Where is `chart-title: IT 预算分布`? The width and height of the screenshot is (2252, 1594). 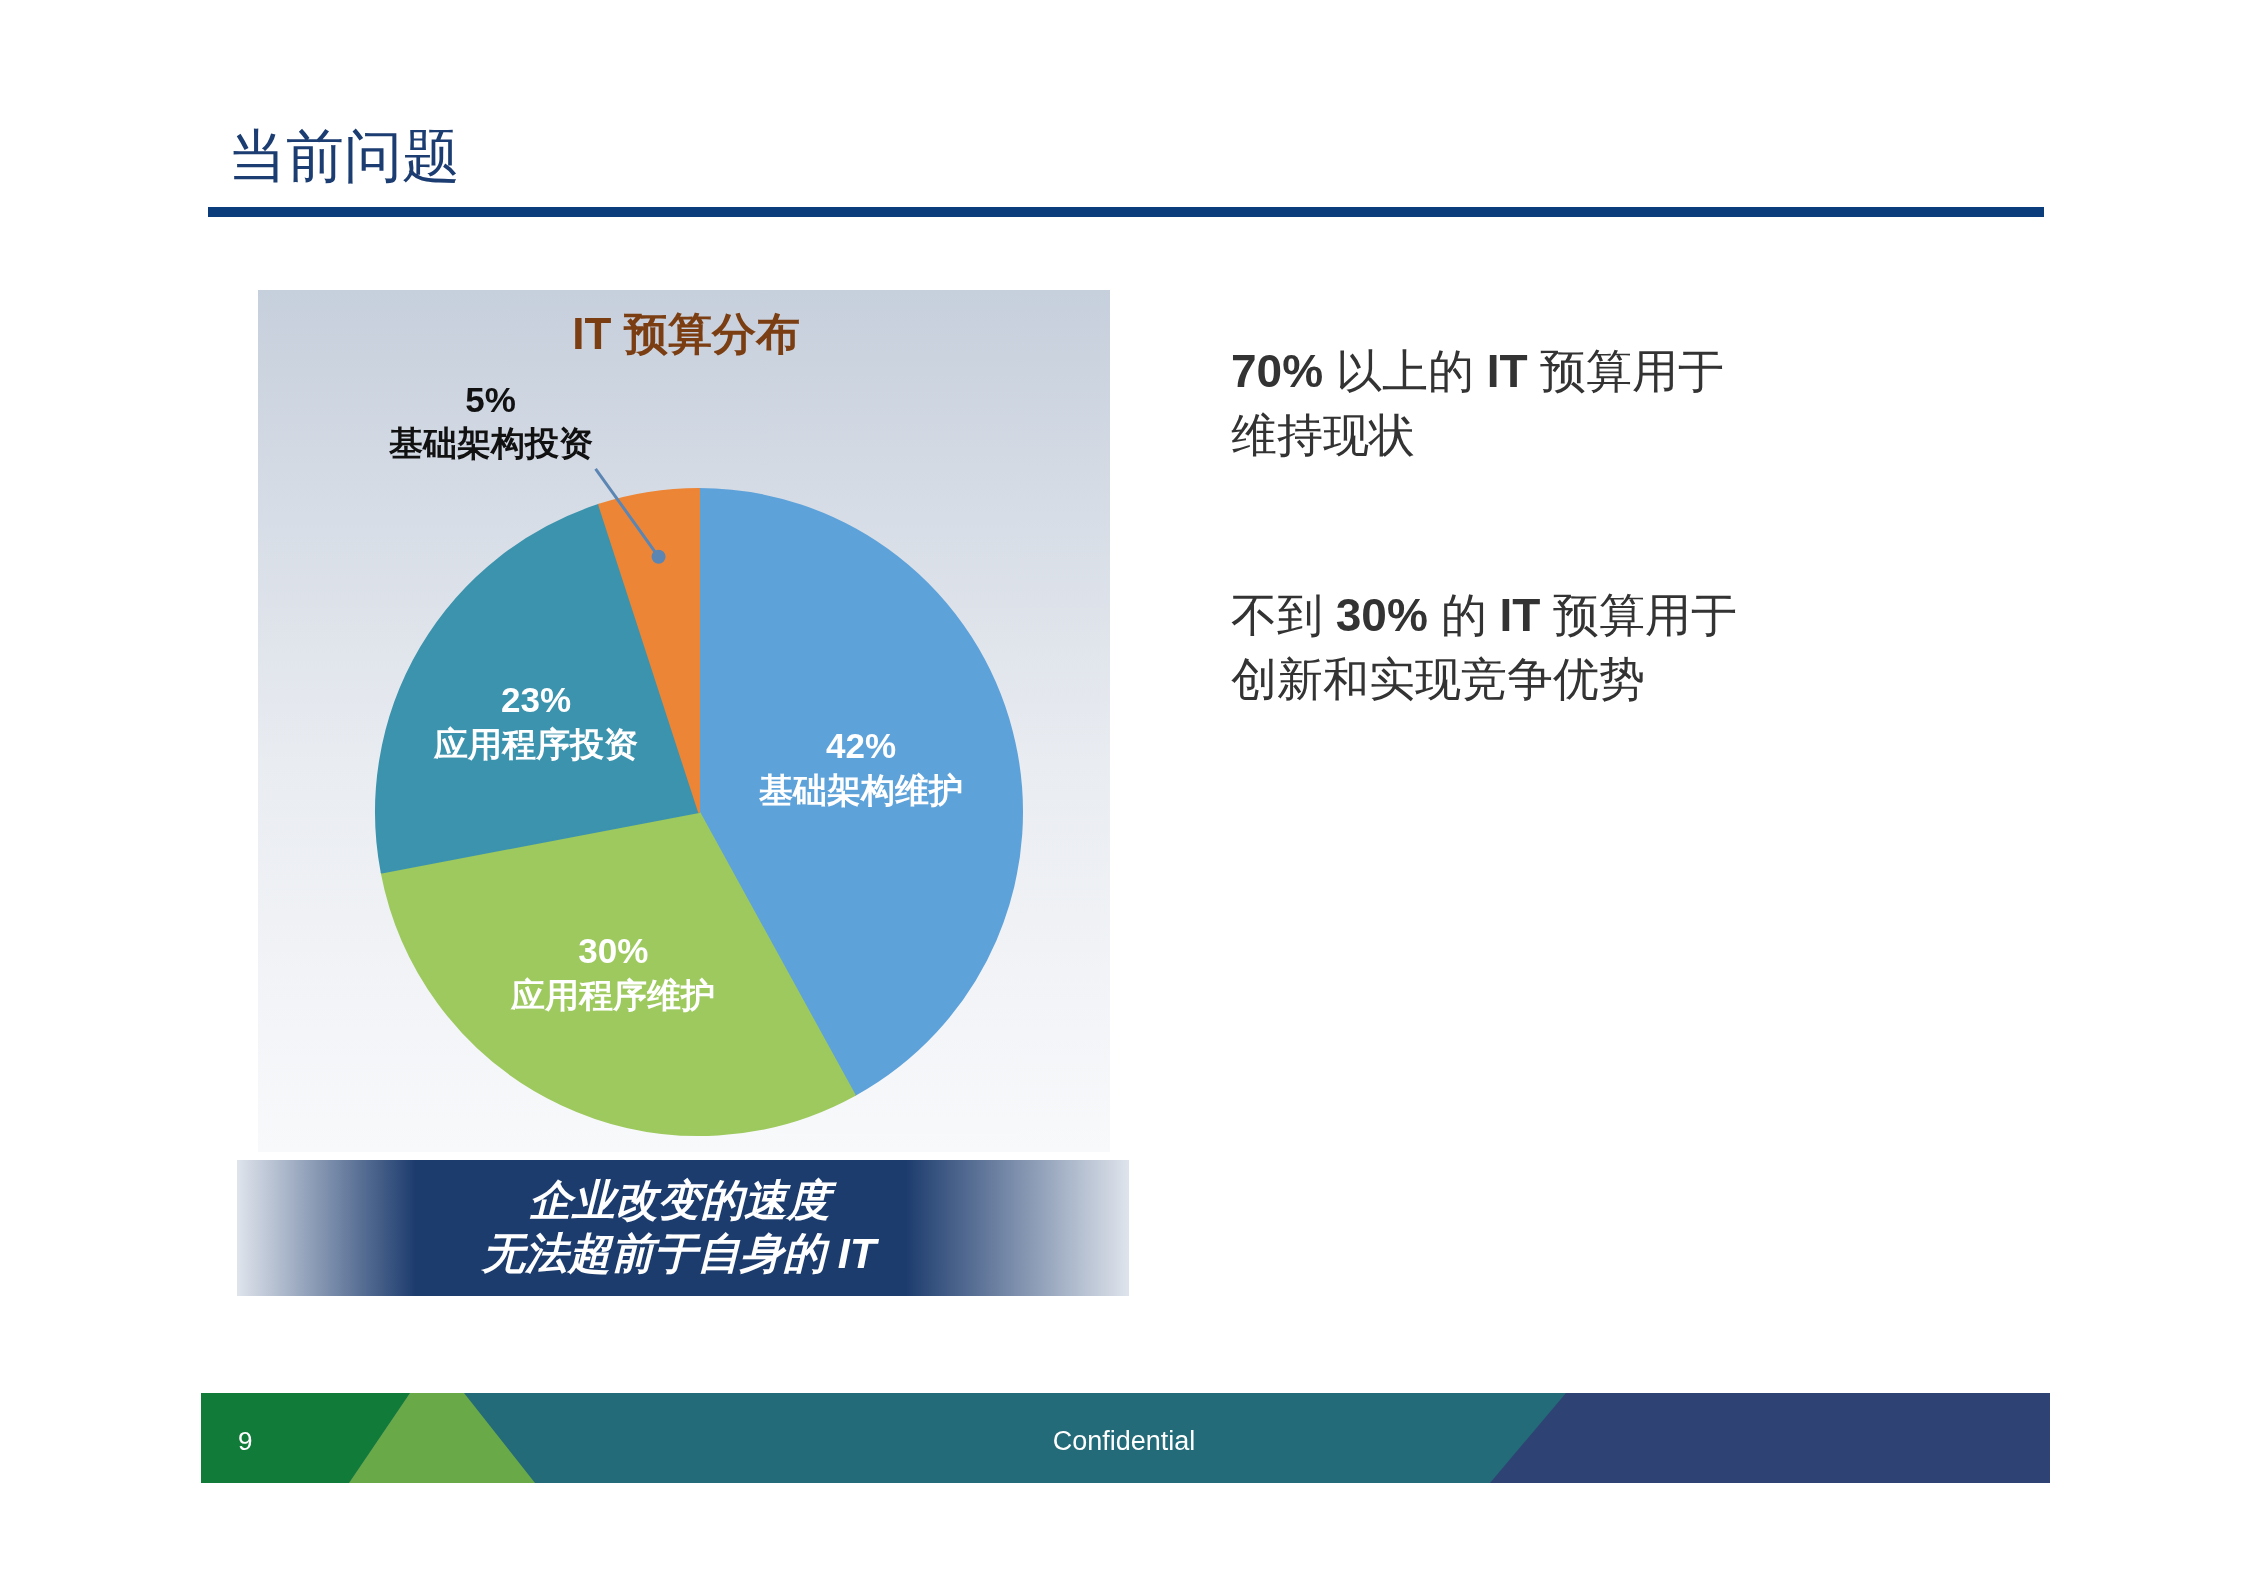 chart-title: IT 预算分布 is located at coordinates (686, 333).